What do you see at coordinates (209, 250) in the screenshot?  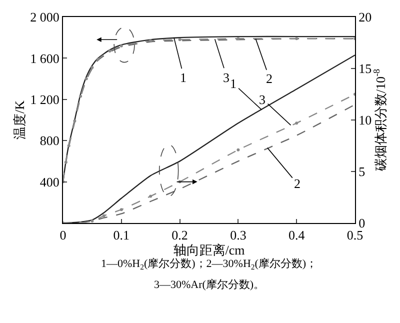 I see `x-axis-title: 轴向距离/cm` at bounding box center [209, 250].